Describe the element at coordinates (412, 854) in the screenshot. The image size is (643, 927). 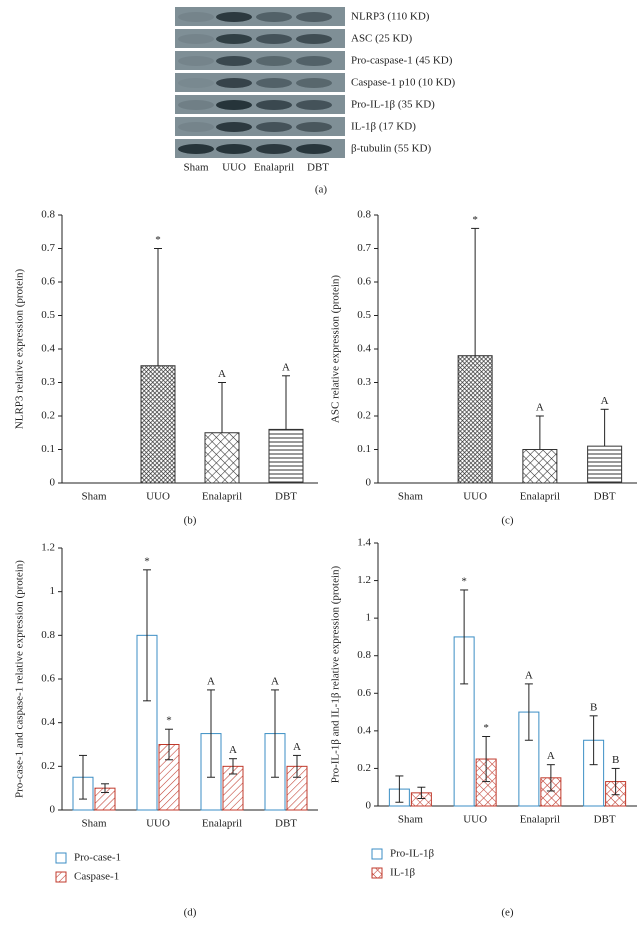
I see `legend-label: Pro-IL-1β` at that location.